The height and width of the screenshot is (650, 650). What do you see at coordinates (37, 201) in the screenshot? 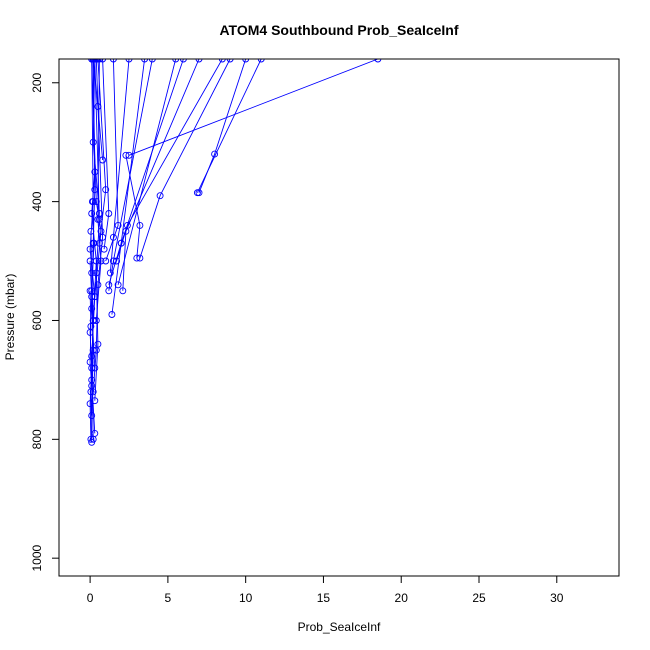
I see `y-tick-label: 400` at bounding box center [37, 201].